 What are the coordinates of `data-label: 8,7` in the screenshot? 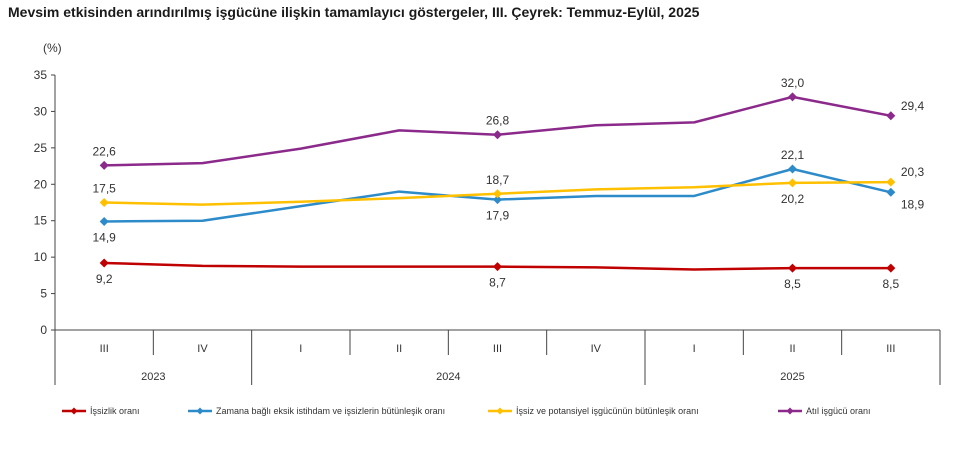 It's located at (497, 283).